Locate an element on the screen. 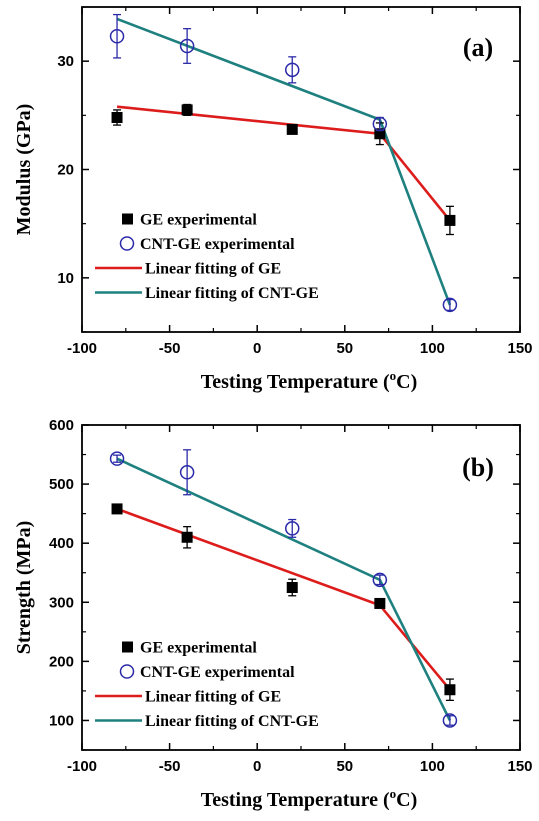 The height and width of the screenshot is (821, 539). y-tick-label: 30 is located at coordinates (65, 61).